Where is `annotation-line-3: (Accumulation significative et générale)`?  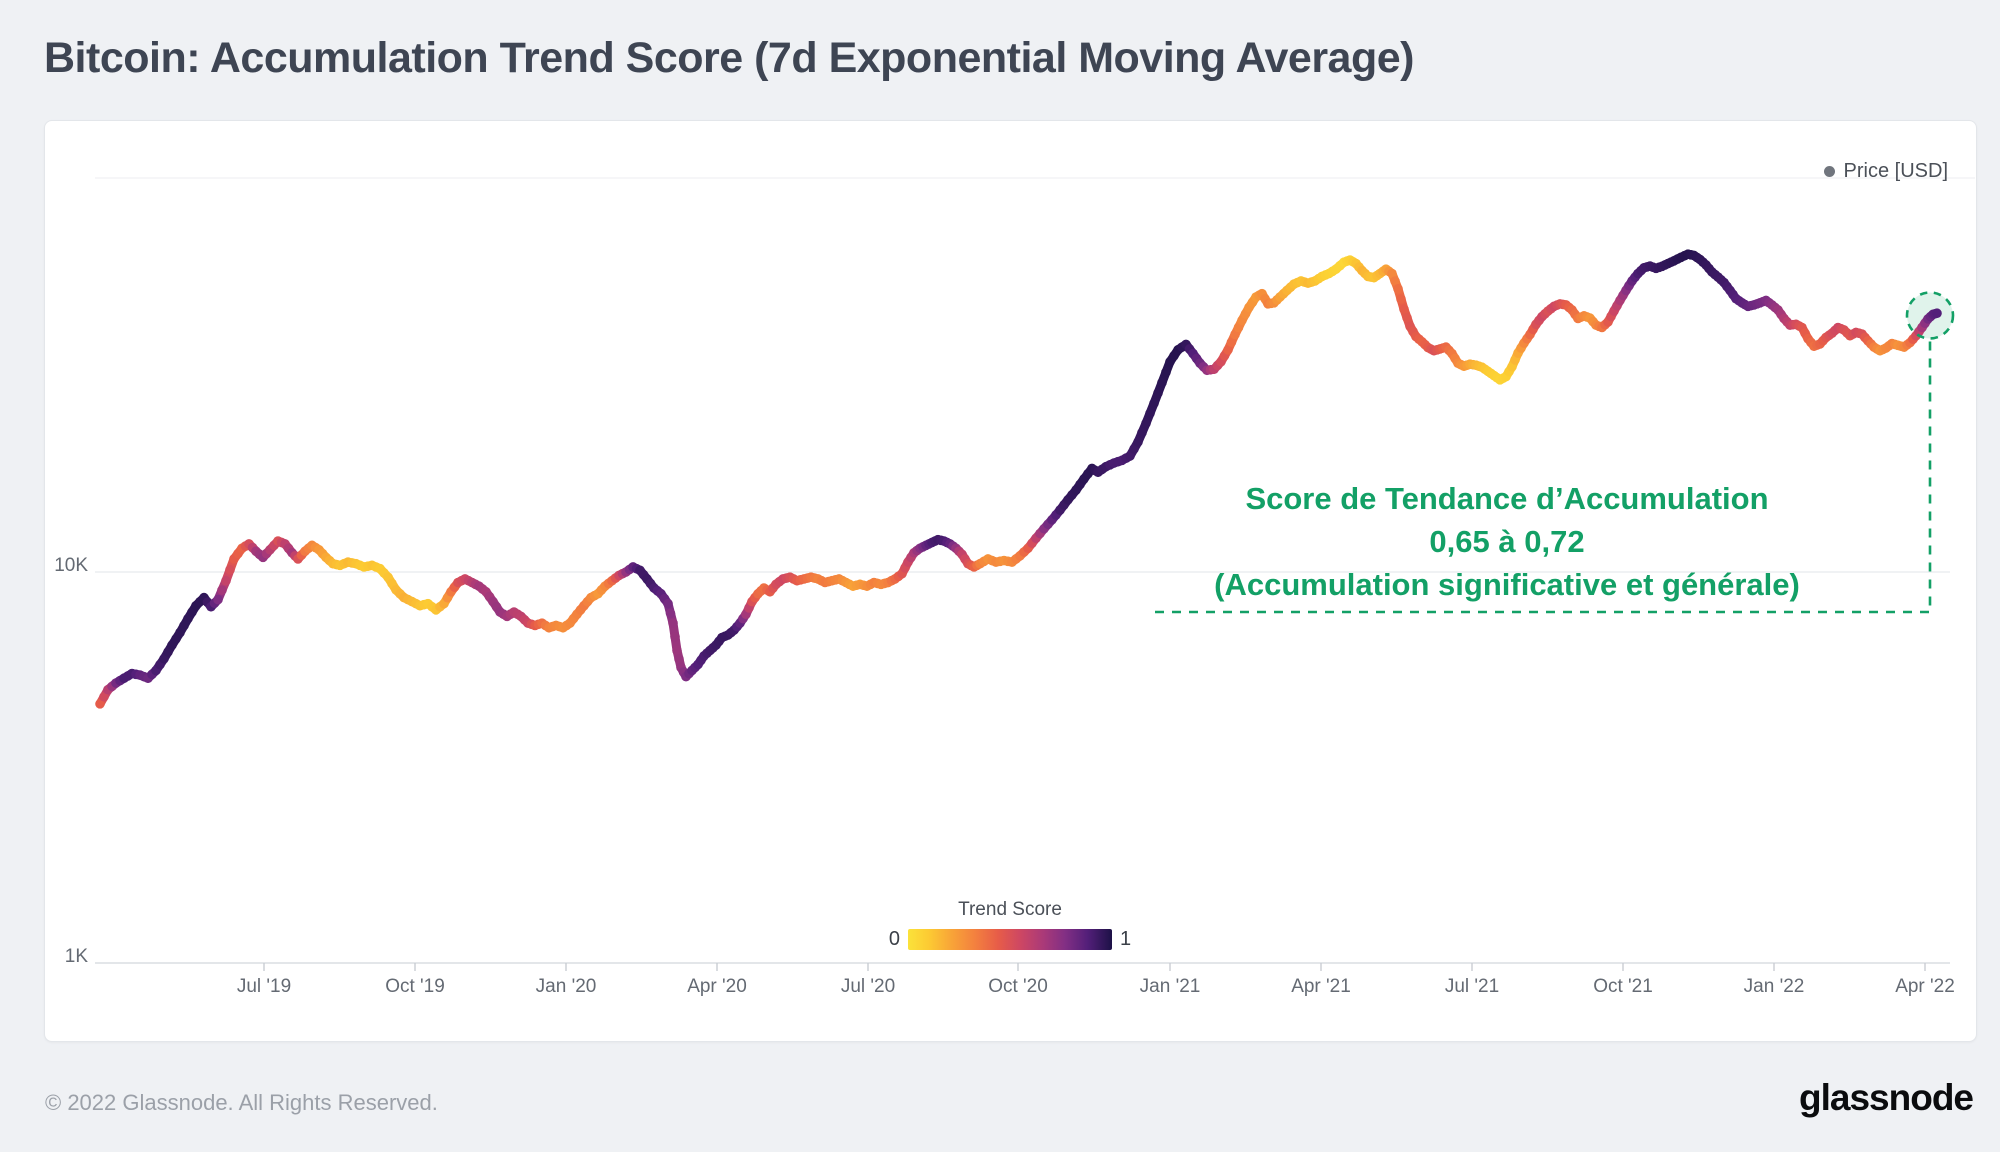
annotation-line-3: (Accumulation significative et générale) is located at coordinates (1507, 584).